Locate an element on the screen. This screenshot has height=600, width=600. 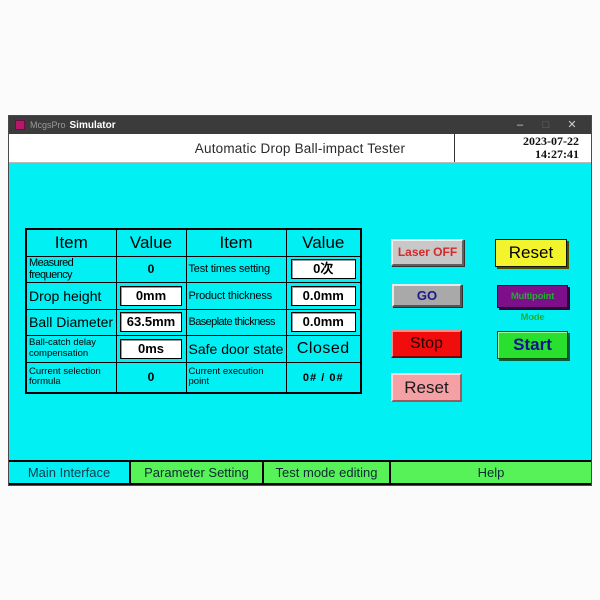
date-value: 2023-07-22 is located at coordinates (551, 141).